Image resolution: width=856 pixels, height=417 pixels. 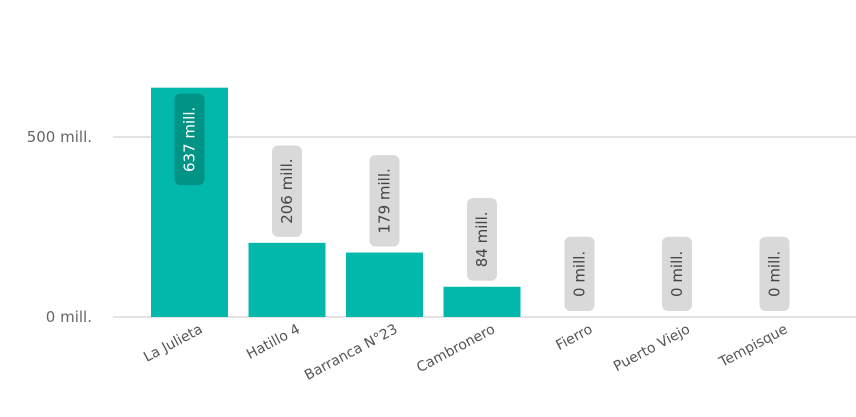 What do you see at coordinates (59, 227) in the screenshot?
I see `y-axis-ticks: 0 mill. 500 mill.` at bounding box center [59, 227].